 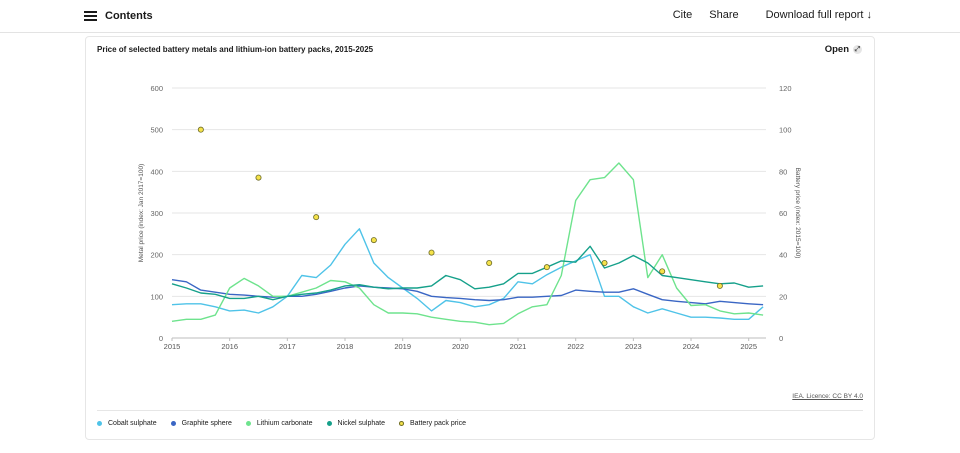 What do you see at coordinates (141, 213) in the screenshot?
I see `y-axis-label: Metal price (index: Jan 2017=100)` at bounding box center [141, 213].